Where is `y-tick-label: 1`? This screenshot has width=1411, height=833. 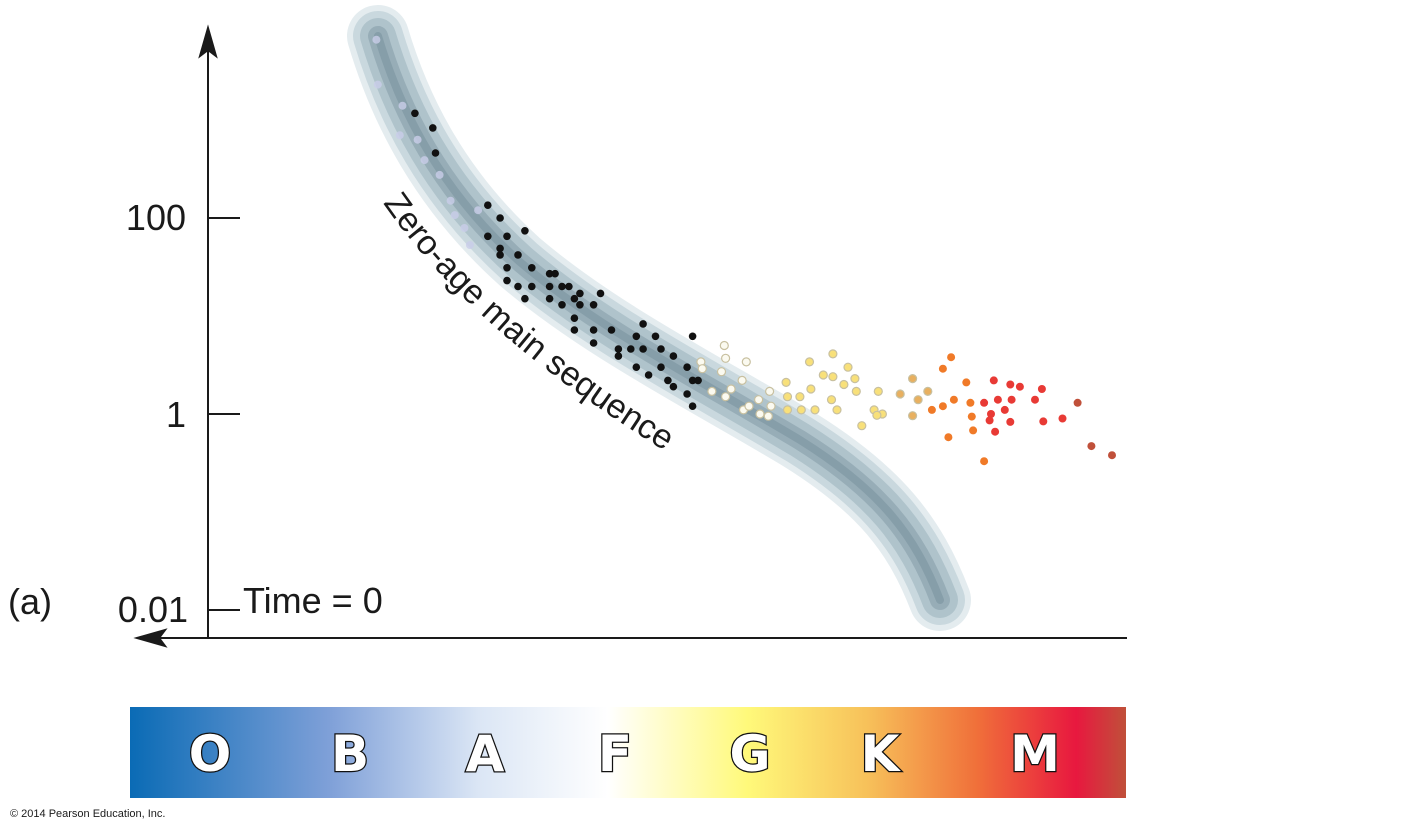
y-tick-label: 1 is located at coordinates (176, 414).